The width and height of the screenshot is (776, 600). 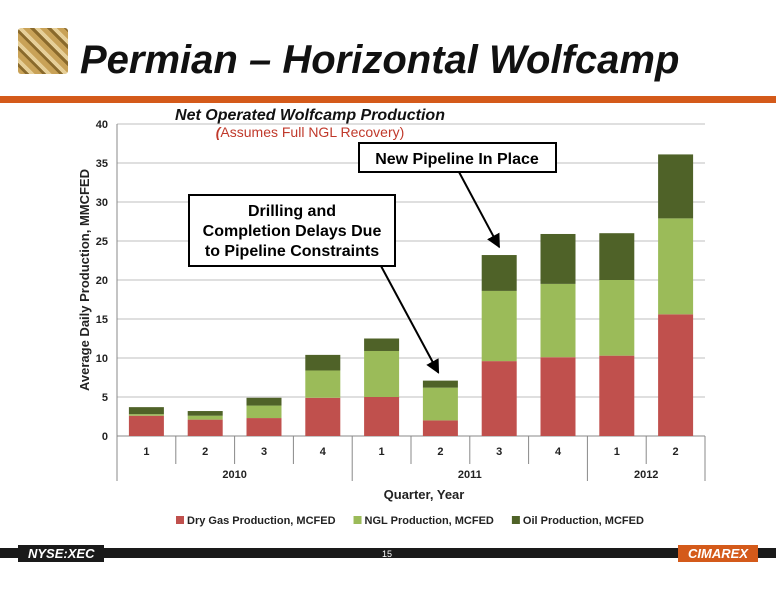 I want to click on x-axis-title: Quarter, Year, so click(x=424, y=494).